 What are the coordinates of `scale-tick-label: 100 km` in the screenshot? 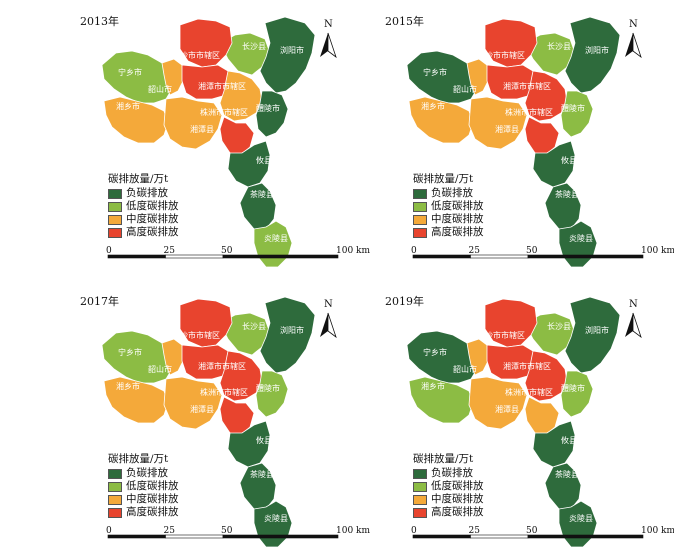 It's located at (353, 251).